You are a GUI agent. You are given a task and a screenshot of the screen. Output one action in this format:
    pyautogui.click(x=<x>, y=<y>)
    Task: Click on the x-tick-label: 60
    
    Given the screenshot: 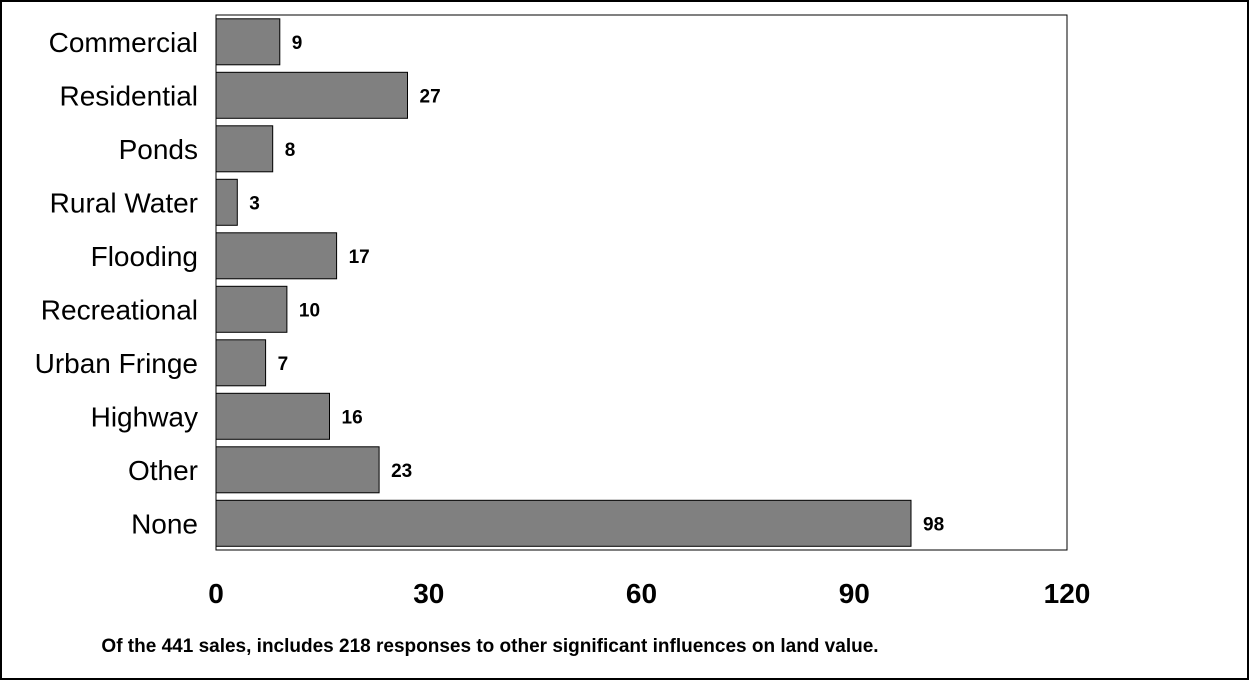 What is the action you would take?
    pyautogui.click(x=641, y=593)
    